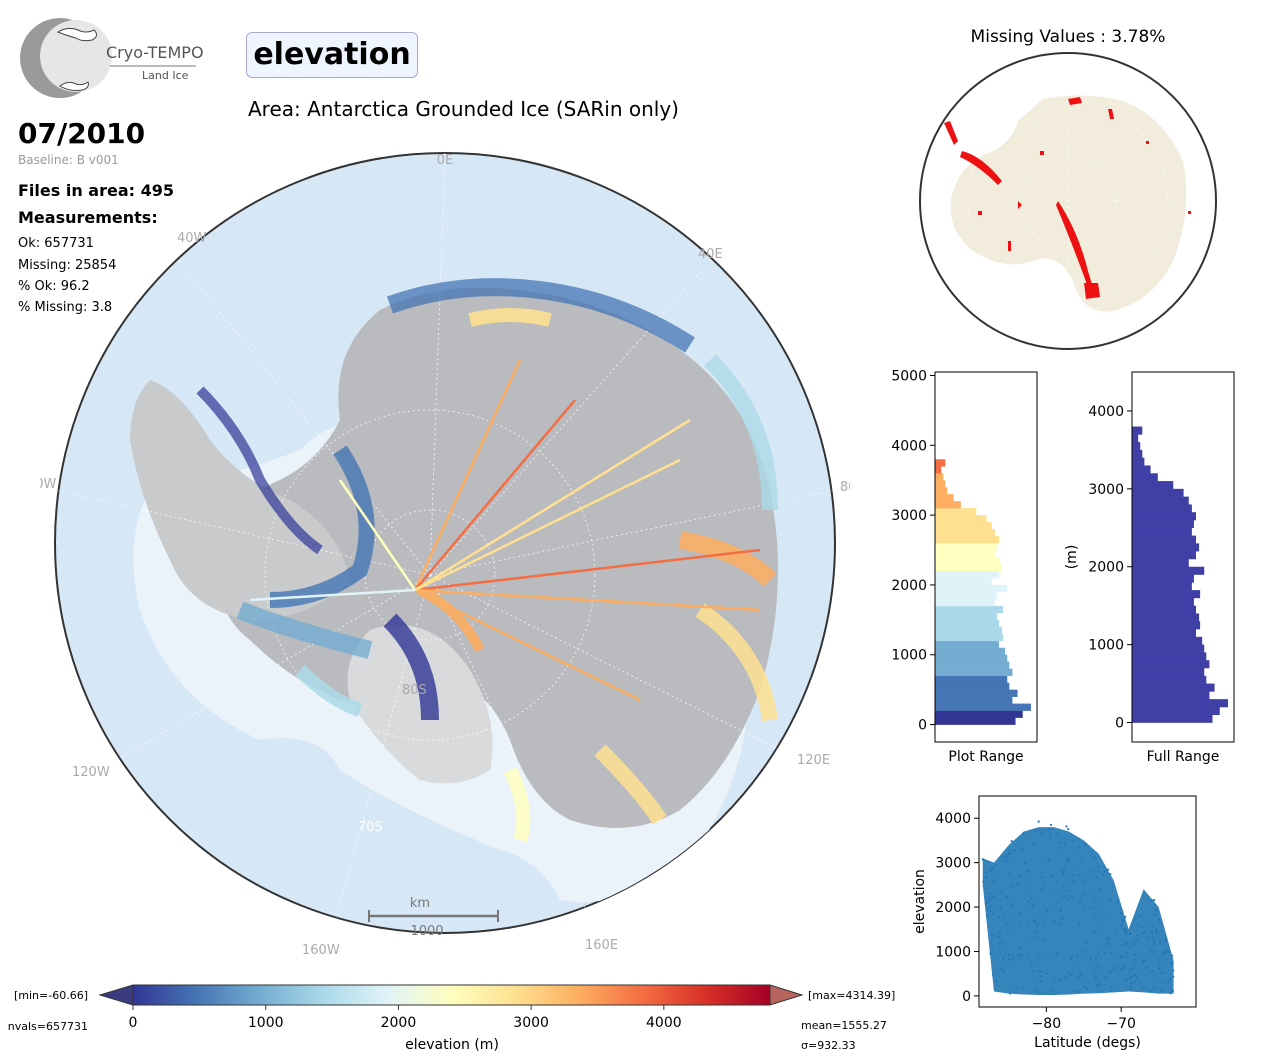 This screenshot has height=1060, width=1272. I want to click on logo-name: Cryo-TEMPO, so click(154, 52).